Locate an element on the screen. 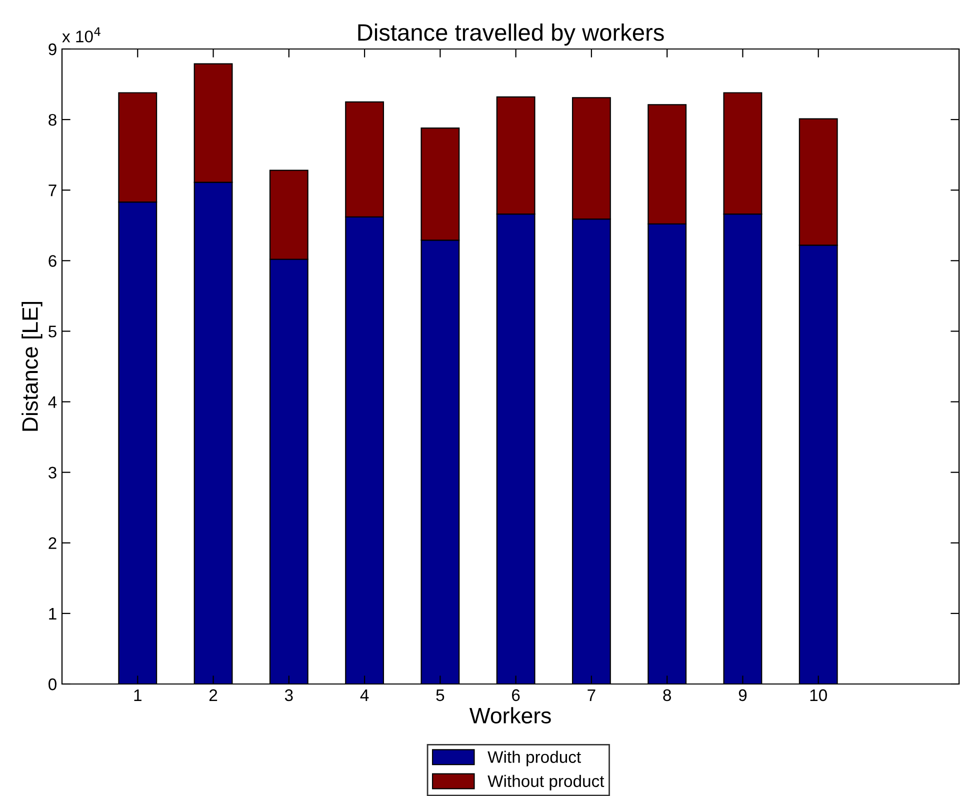 This screenshot has height=796, width=960. y-tick-label: 6 is located at coordinates (52, 261).